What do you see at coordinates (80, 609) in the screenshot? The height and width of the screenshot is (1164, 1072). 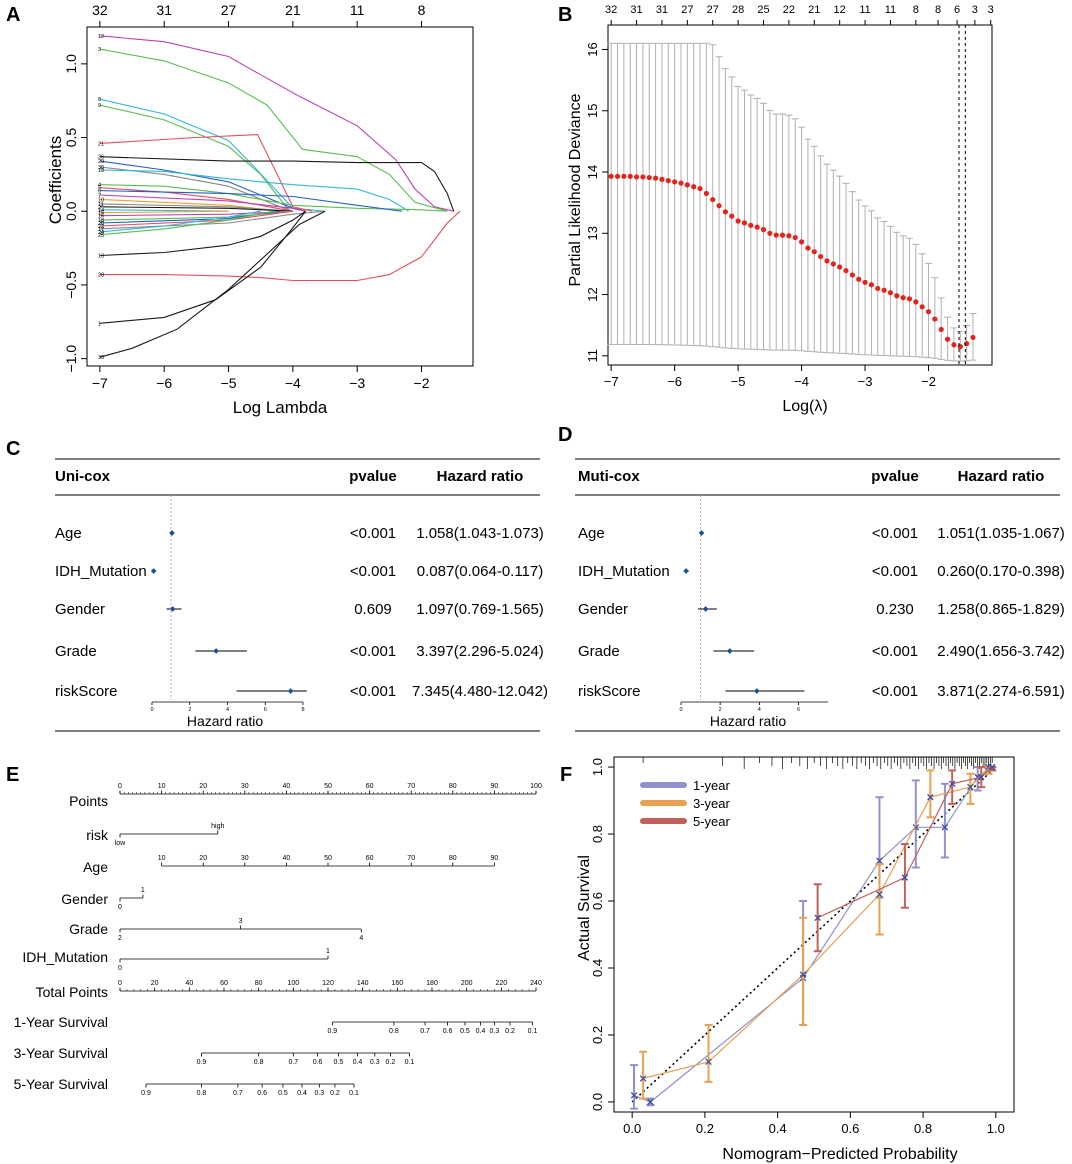 I see `row-label-gender: Gender` at bounding box center [80, 609].